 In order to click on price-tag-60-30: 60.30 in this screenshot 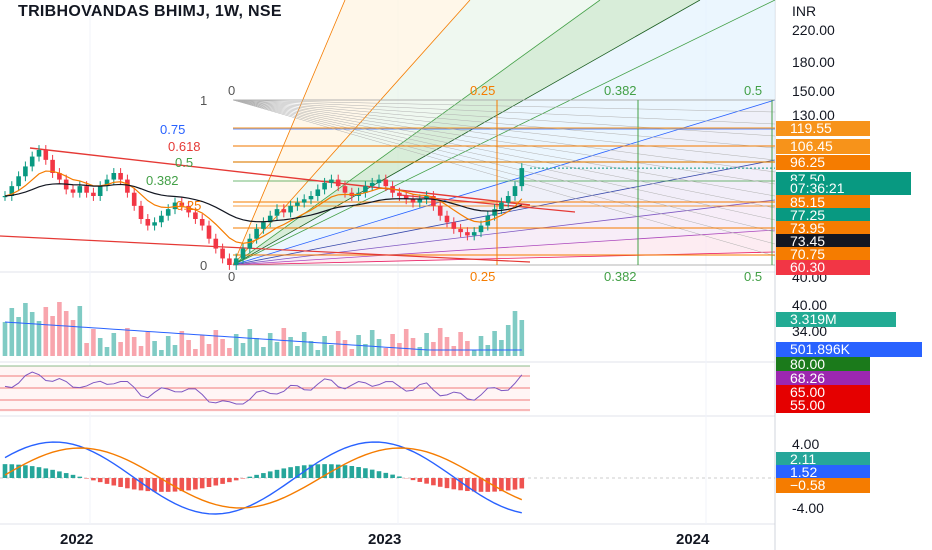, I will do `click(823, 267)`.